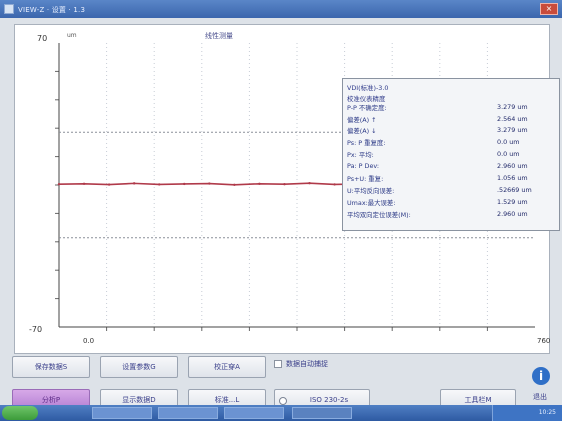  I want to click on statistics-row: Ps: P 重复度: 0.0 um, so click(433, 142).